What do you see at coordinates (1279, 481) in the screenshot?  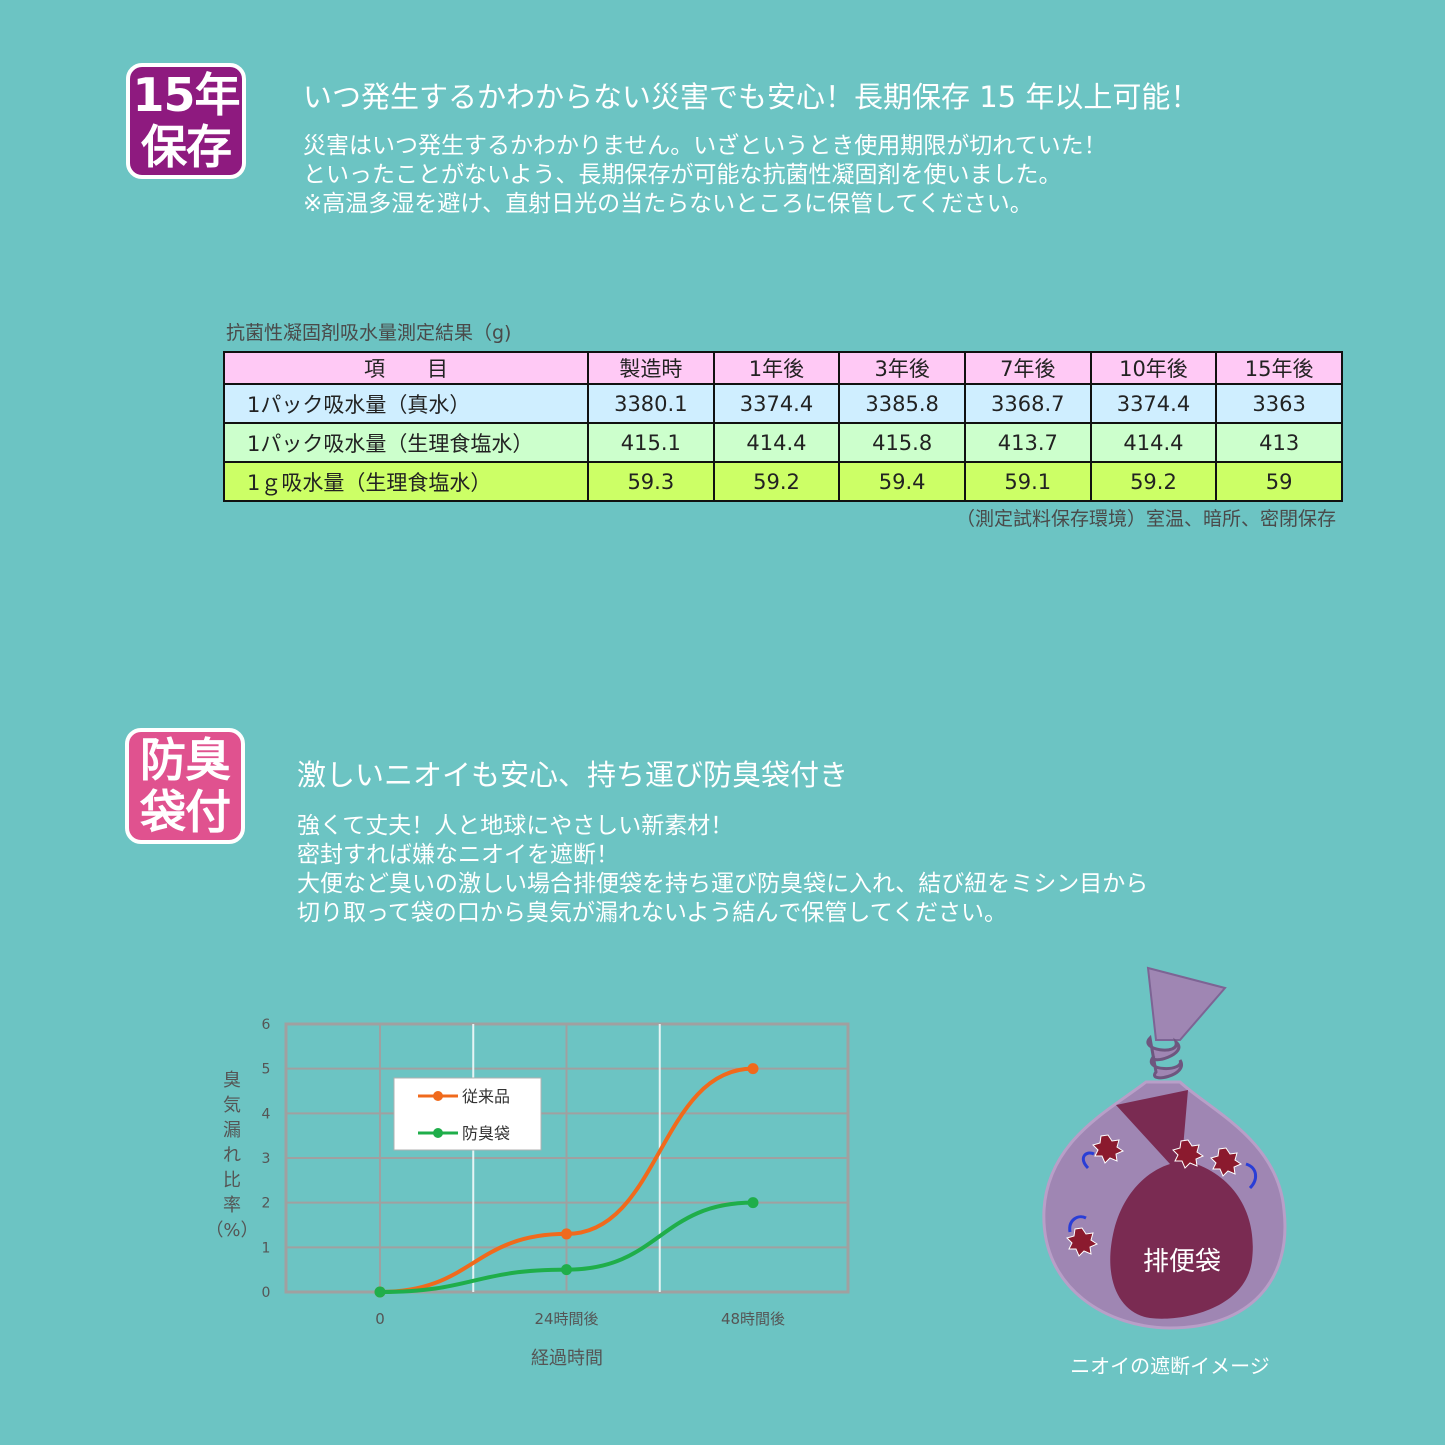 I see `table-cell: 59` at bounding box center [1279, 481].